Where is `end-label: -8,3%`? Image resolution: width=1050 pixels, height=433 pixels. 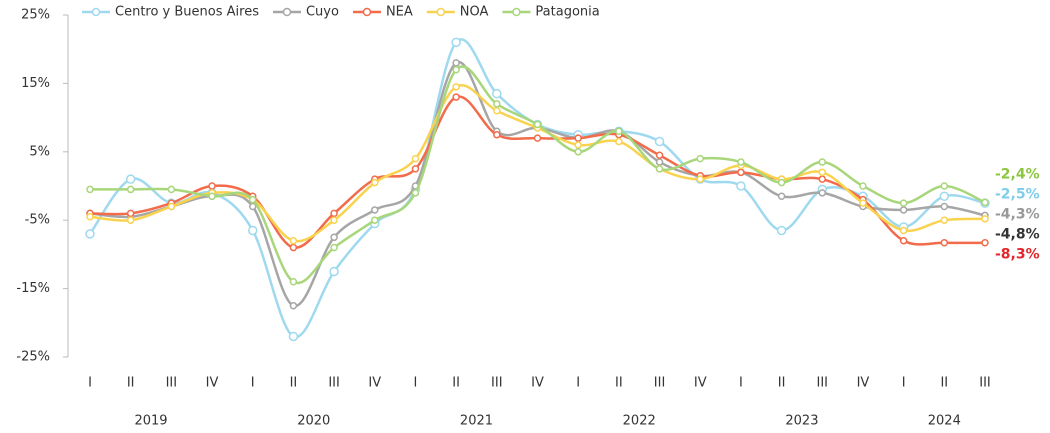 end-label: -8,3% is located at coordinates (1017, 254).